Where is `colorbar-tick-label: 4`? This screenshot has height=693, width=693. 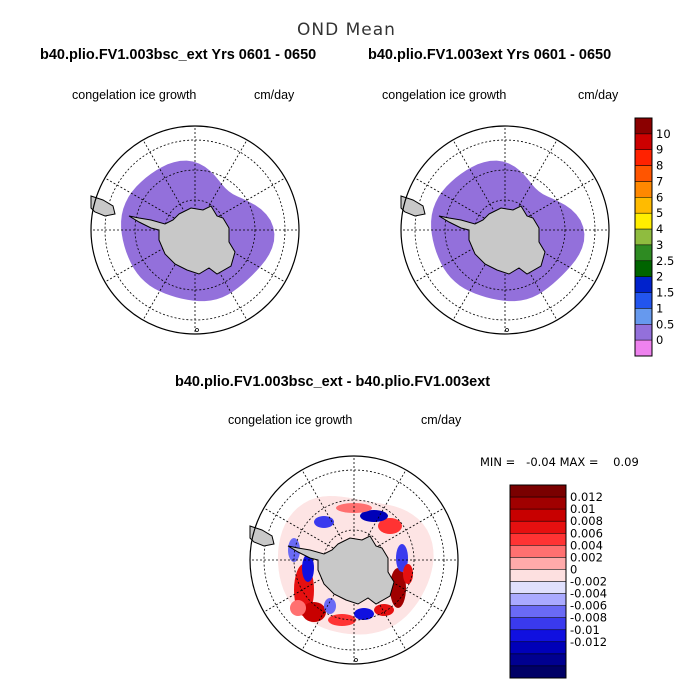
colorbar-tick-label: 4 is located at coordinates (659, 229).